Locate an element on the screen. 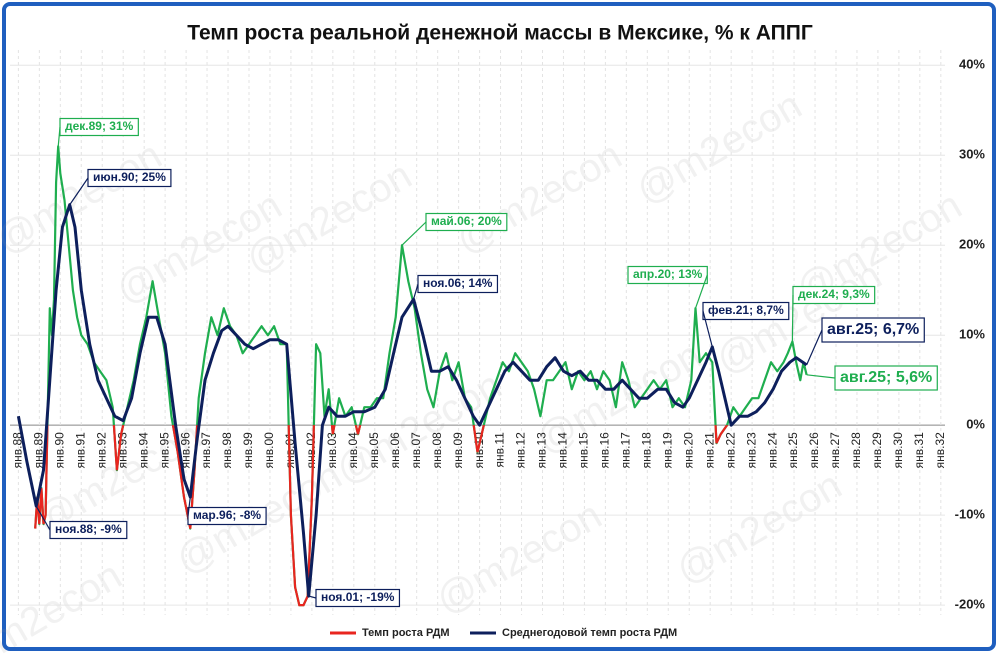 The height and width of the screenshot is (656, 1001). annotation-label: мар.96; -8% is located at coordinates (227, 515).